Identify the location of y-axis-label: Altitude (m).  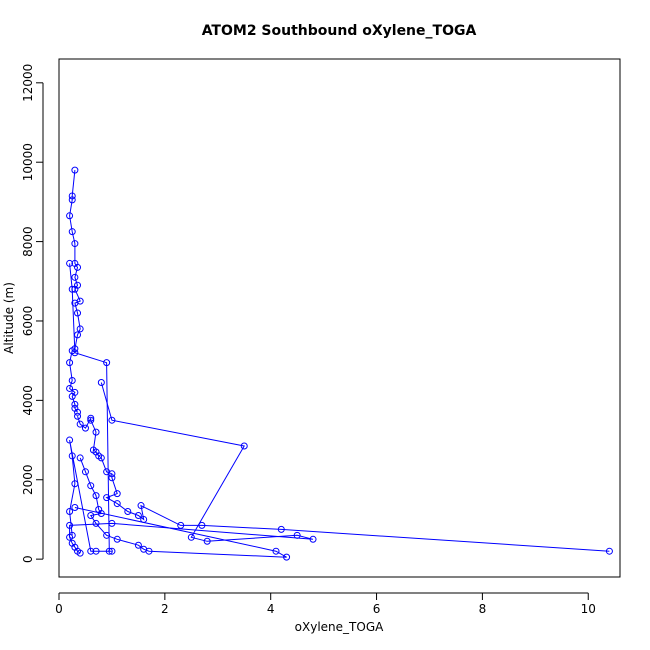
(9, 318).